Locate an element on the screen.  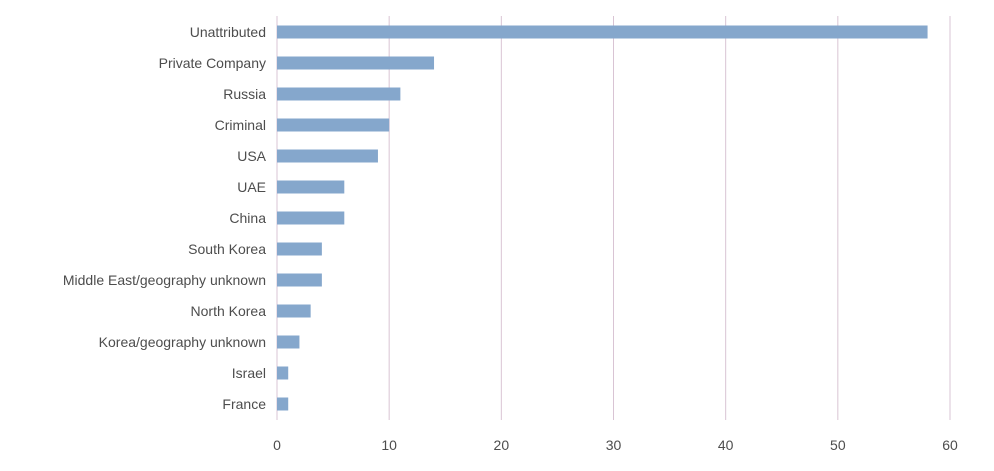
bar-private-company is located at coordinates (356, 63).